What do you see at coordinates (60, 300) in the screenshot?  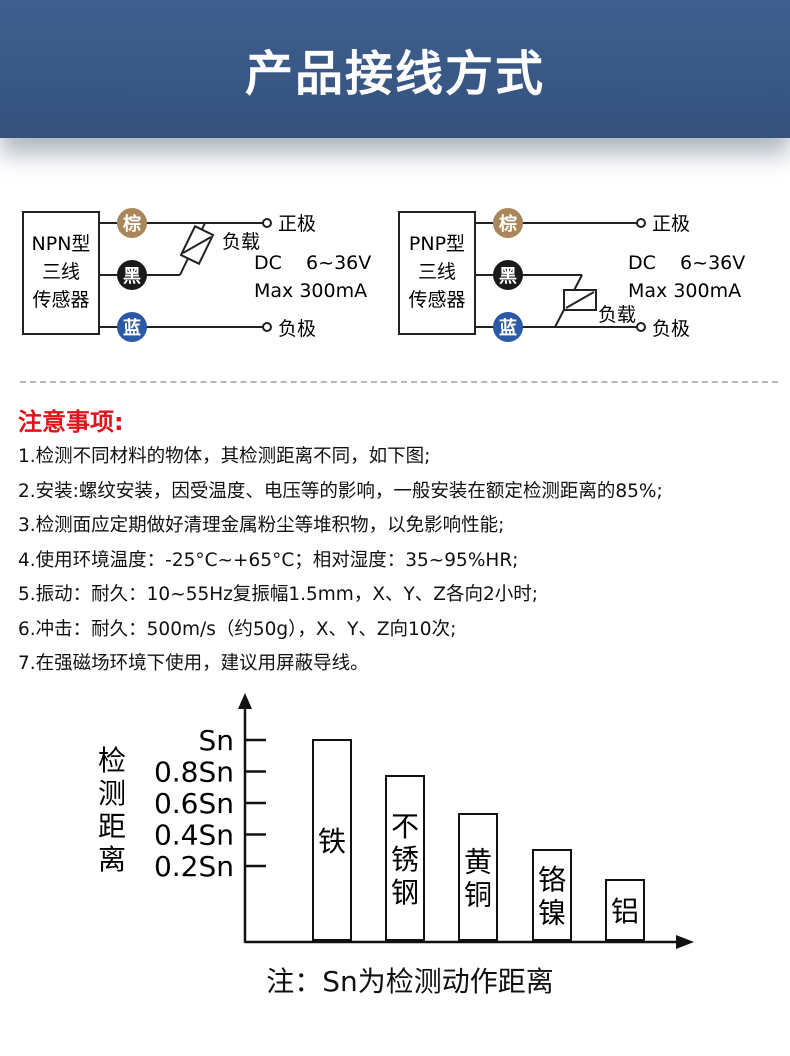 I see `npn-label-line3: 传感器` at bounding box center [60, 300].